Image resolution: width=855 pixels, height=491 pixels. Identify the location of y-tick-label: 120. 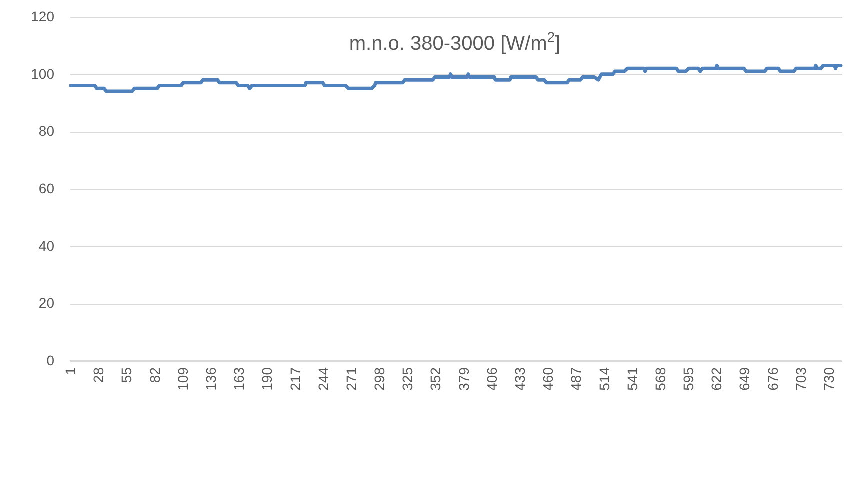
(43, 16).